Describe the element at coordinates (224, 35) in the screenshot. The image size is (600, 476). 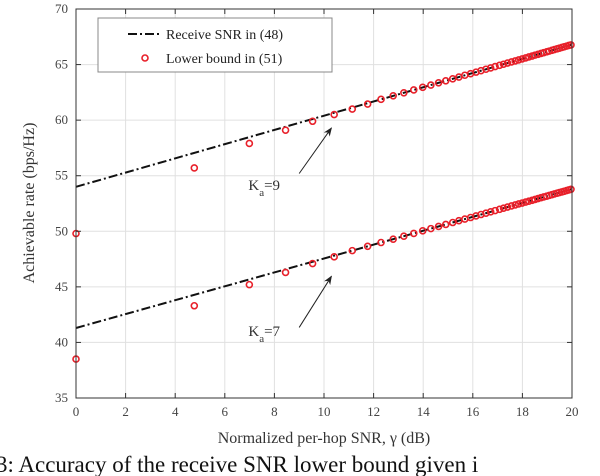
I see `legend-entry-receive-snr: Receive SNR in (48)` at that location.